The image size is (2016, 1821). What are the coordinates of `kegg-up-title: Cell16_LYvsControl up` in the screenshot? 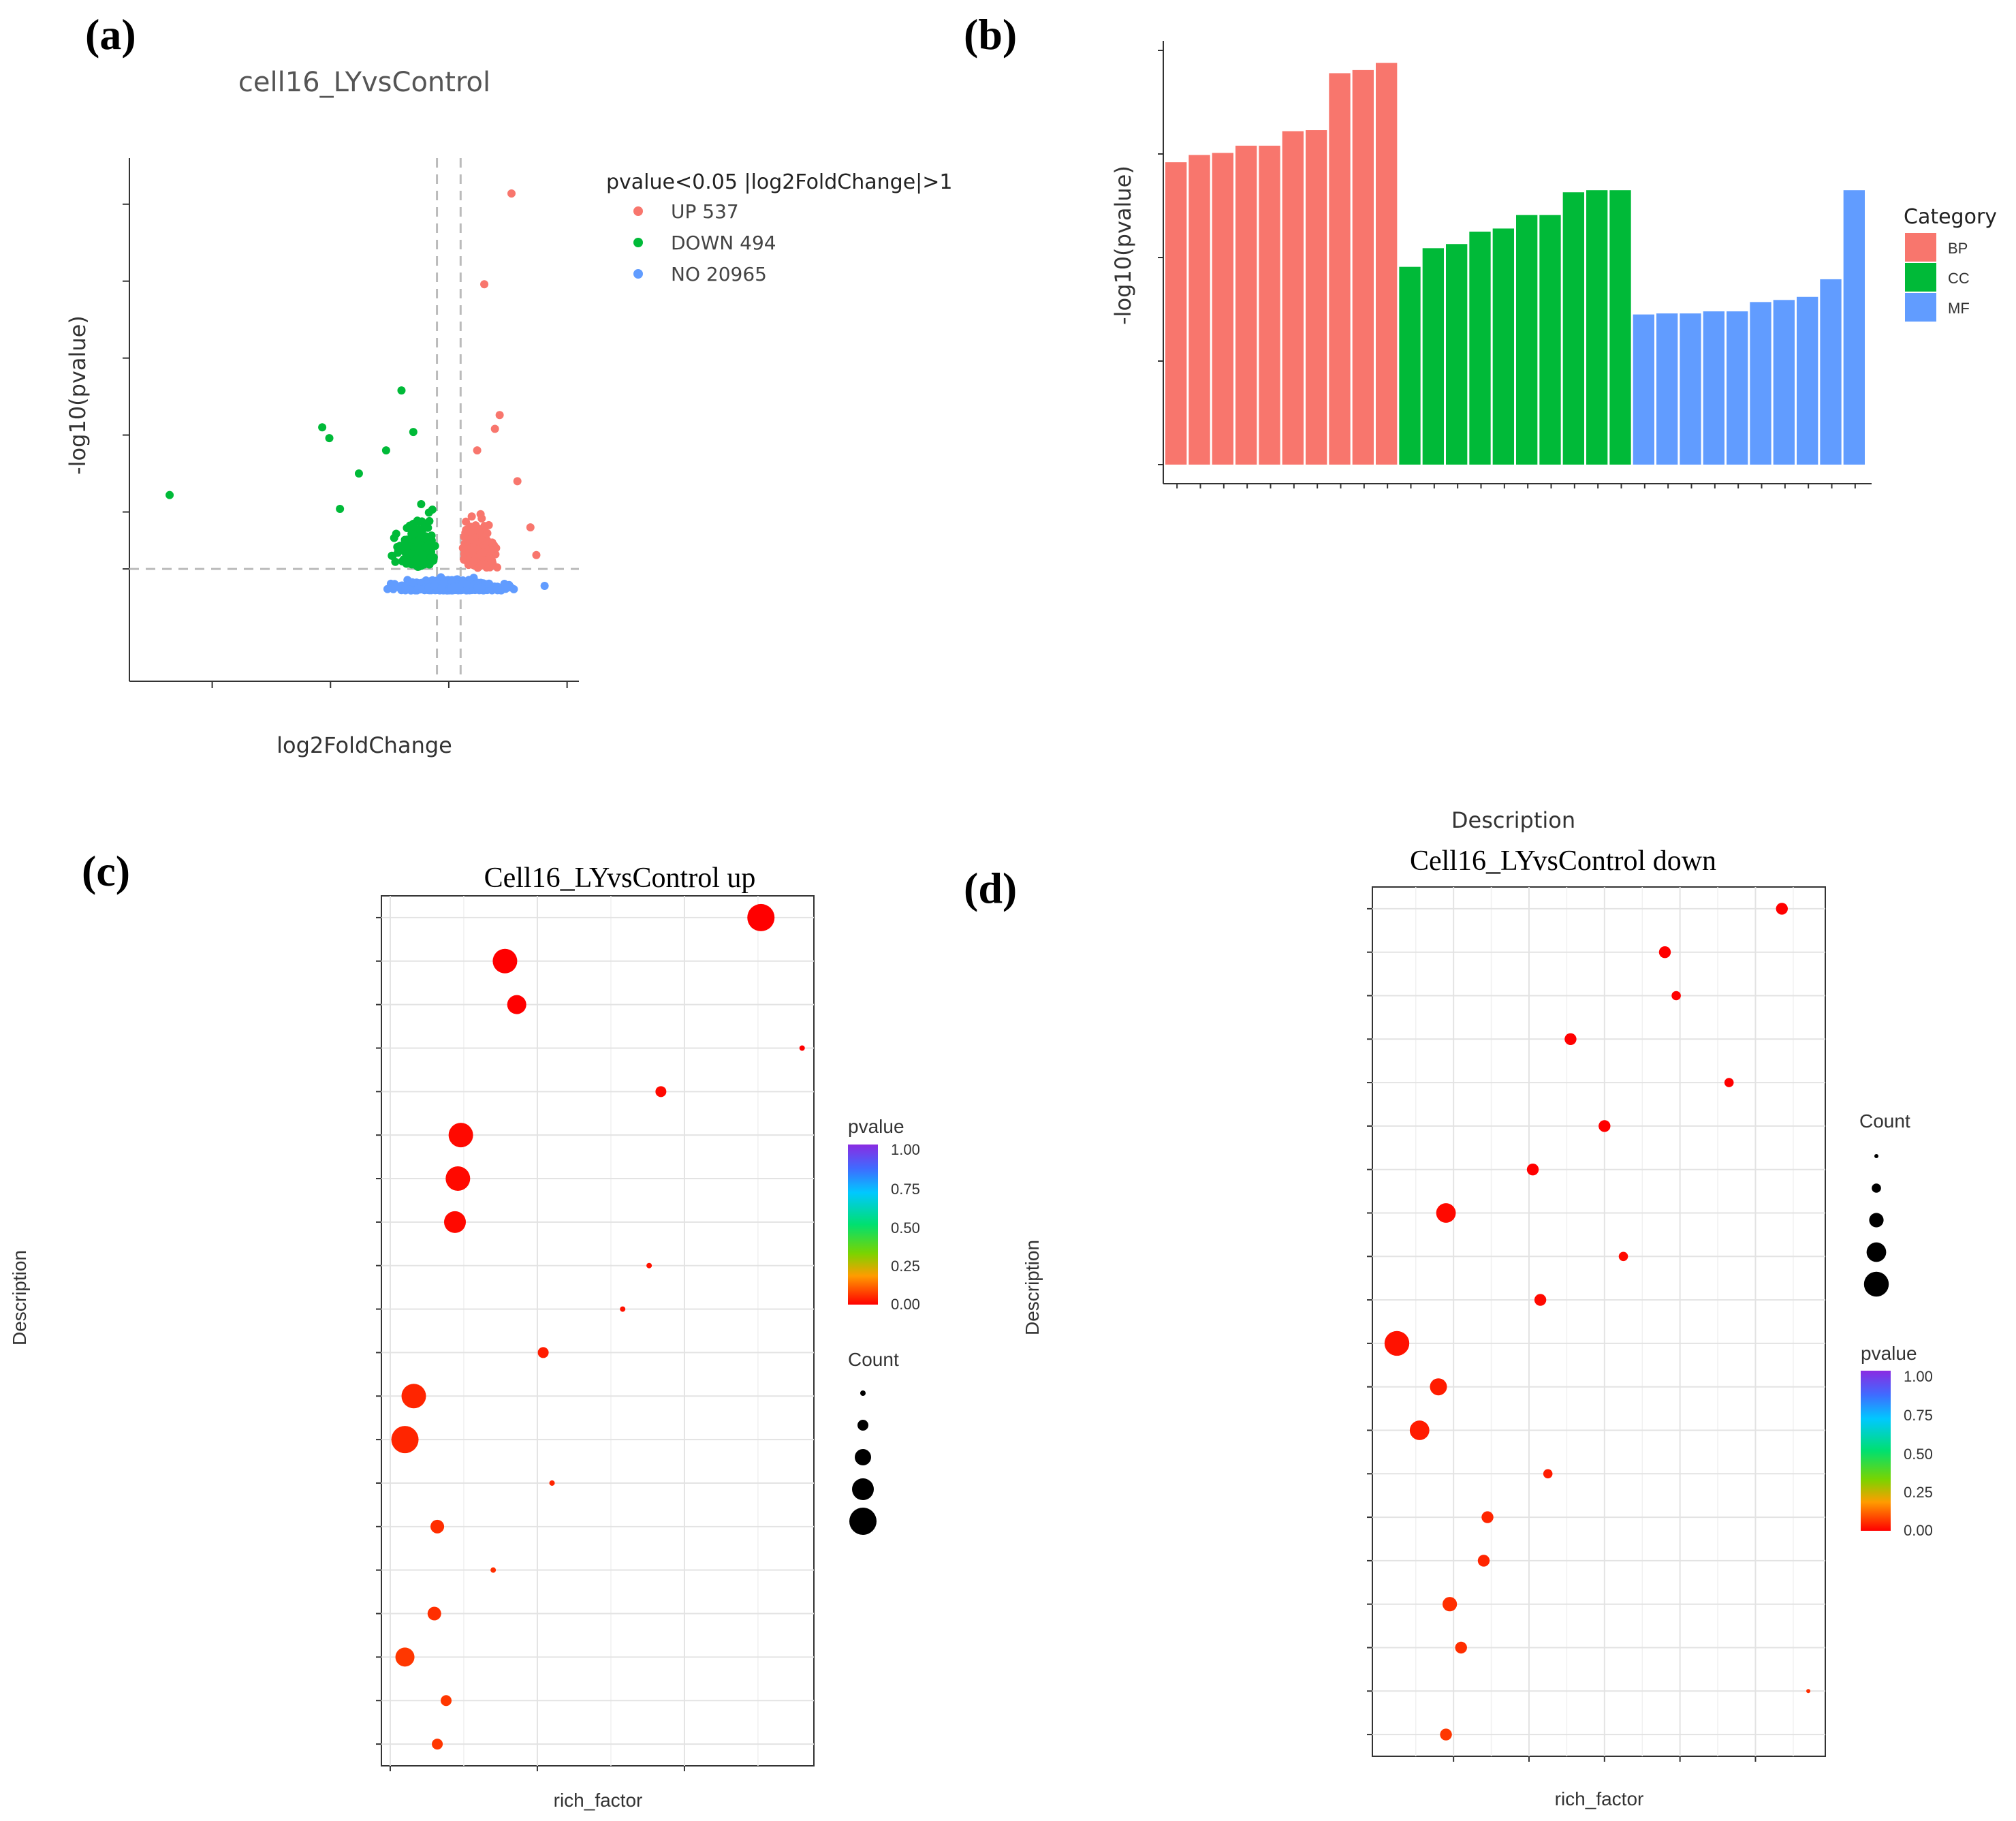 It's located at (620, 878).